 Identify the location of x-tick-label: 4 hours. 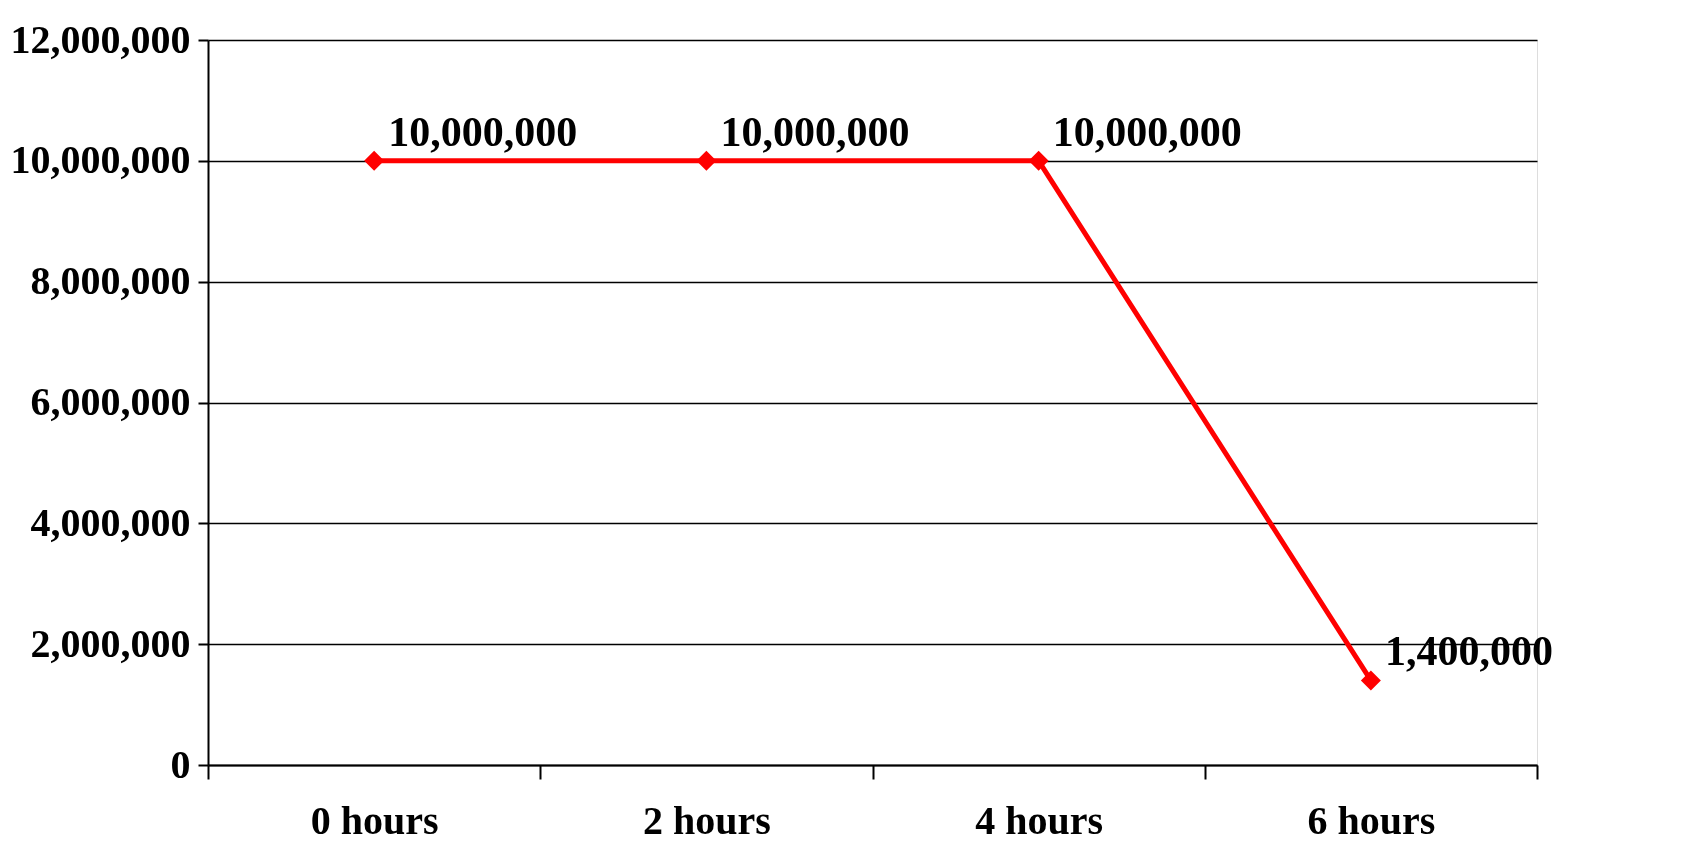
(1039, 820).